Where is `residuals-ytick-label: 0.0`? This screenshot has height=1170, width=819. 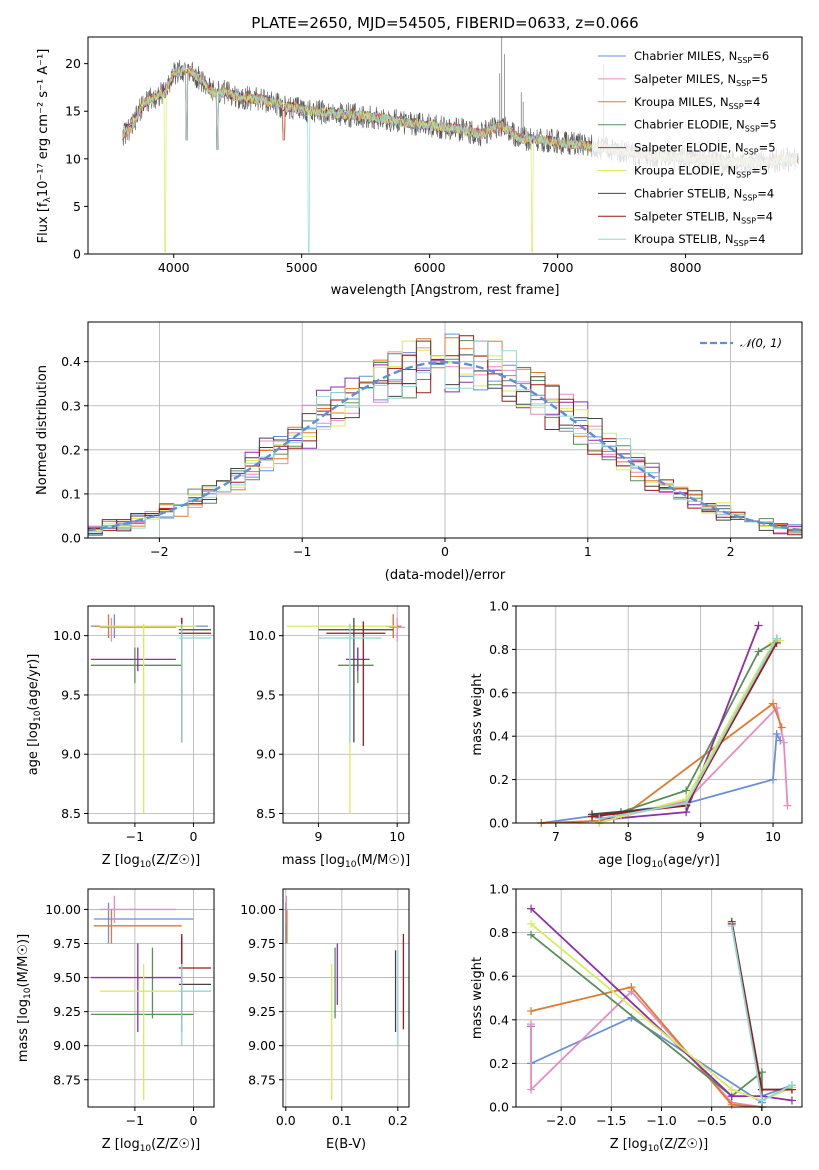 residuals-ytick-label: 0.0 is located at coordinates (71, 538).